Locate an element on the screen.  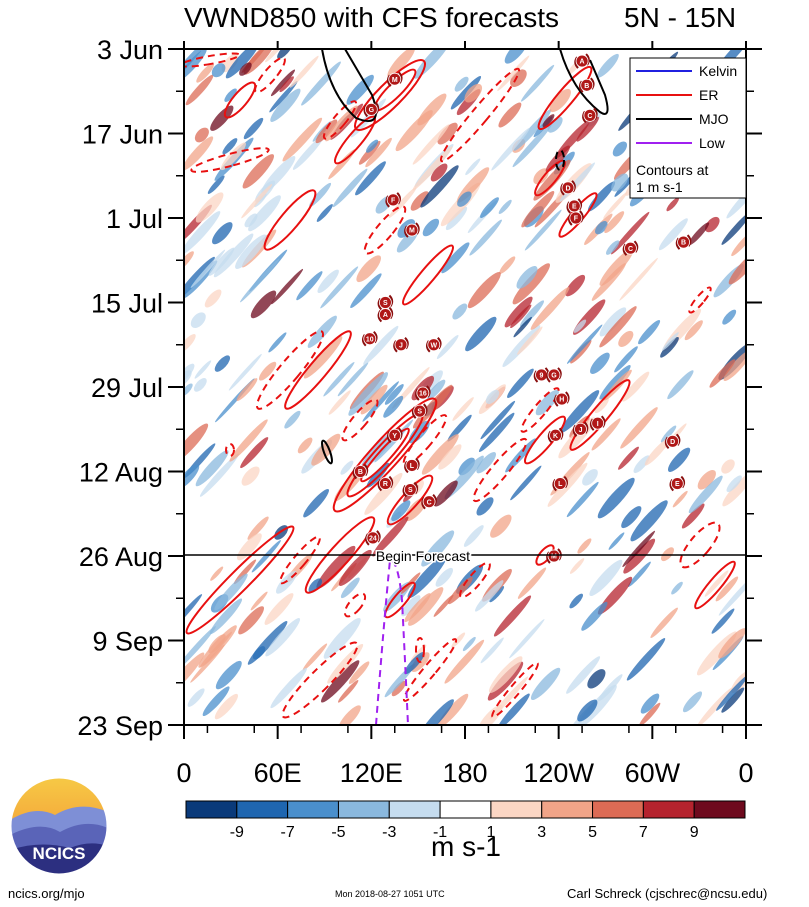
x-tick-label: 120W is located at coordinates (558, 773).